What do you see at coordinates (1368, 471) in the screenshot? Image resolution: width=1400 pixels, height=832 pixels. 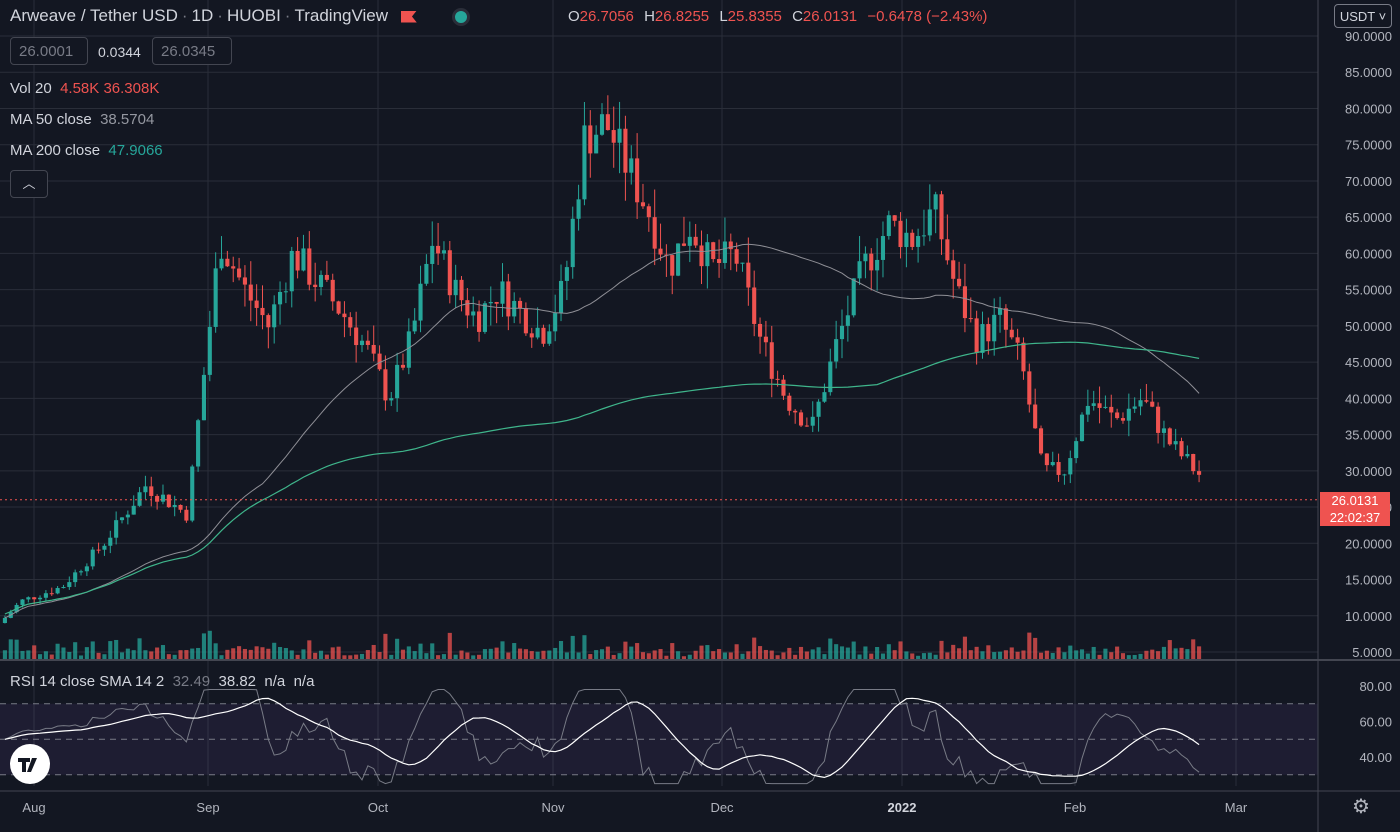 I see `price-tick-label: 30.0000` at bounding box center [1368, 471].